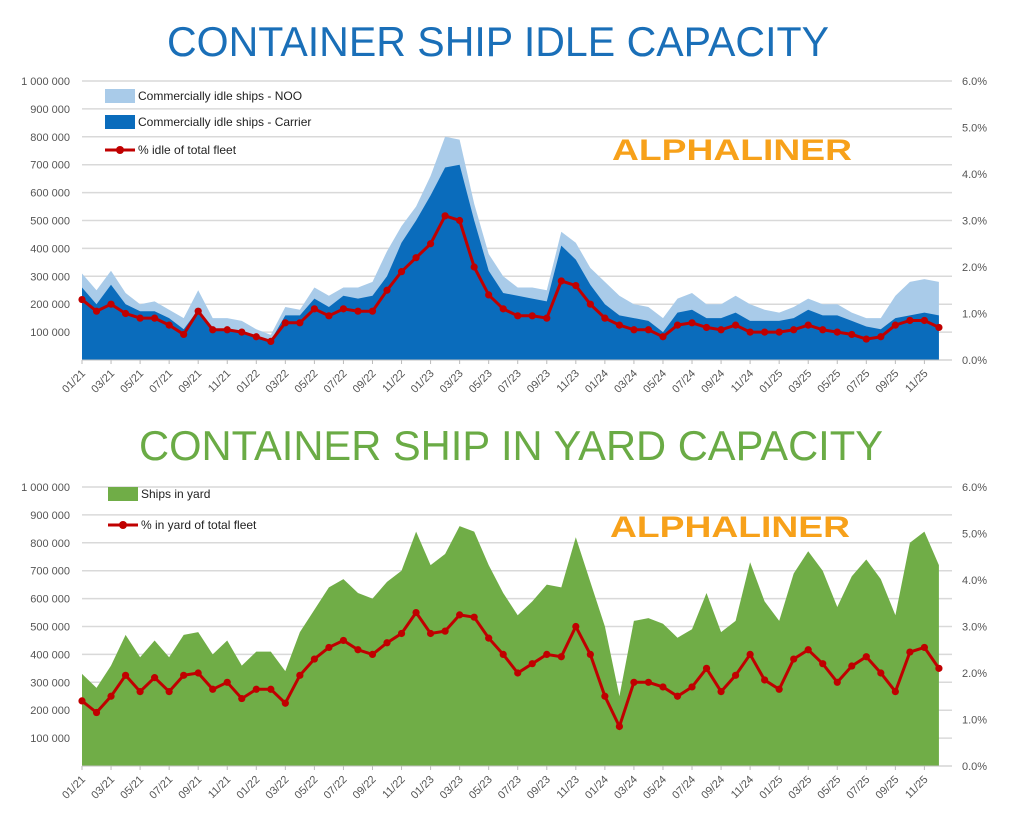 This screenshot has height=839, width=1024. Describe the element at coordinates (50, 572) in the screenshot. I see `left-tick-label: 700 000` at that location.